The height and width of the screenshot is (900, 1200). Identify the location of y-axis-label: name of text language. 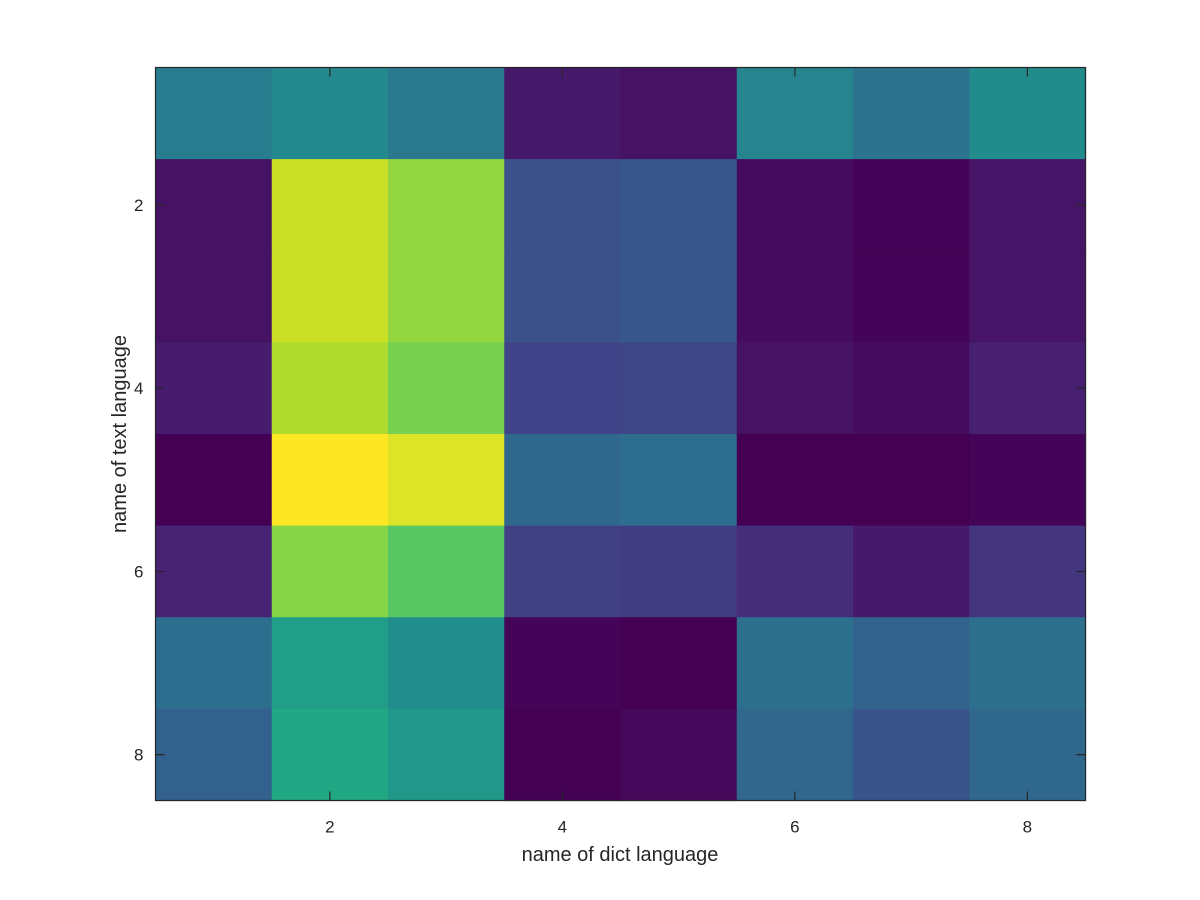
(120, 434).